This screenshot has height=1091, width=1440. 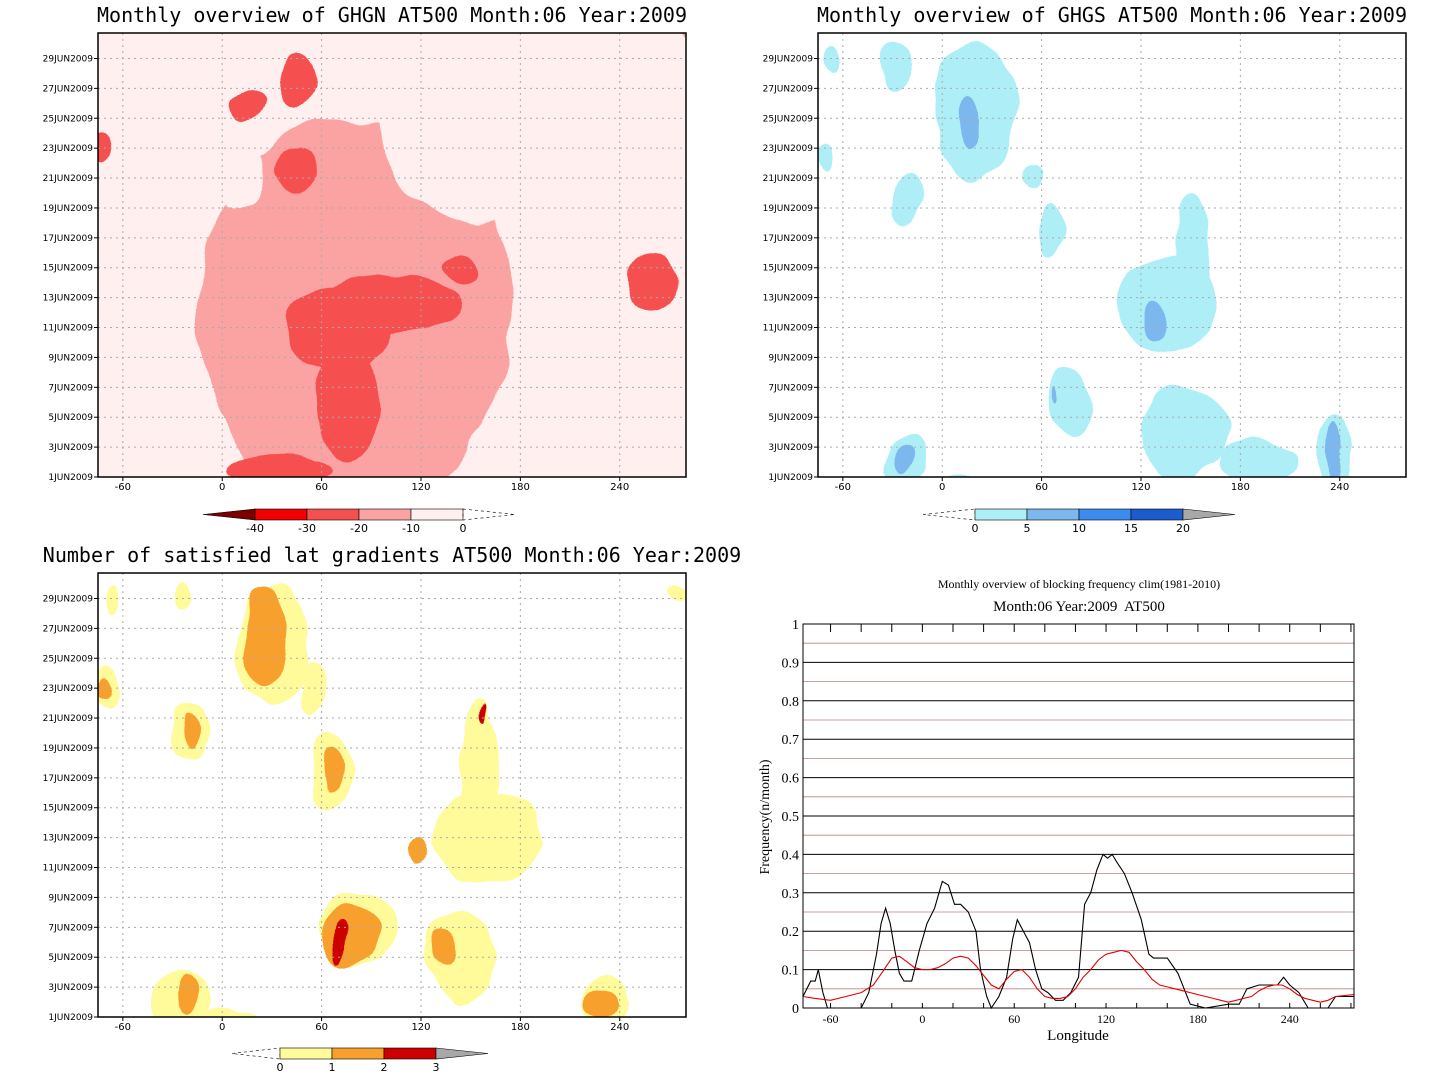 What do you see at coordinates (790, 448) in the screenshot?
I see `ghgs-y-tick-label: 3JUN2009` at bounding box center [790, 448].